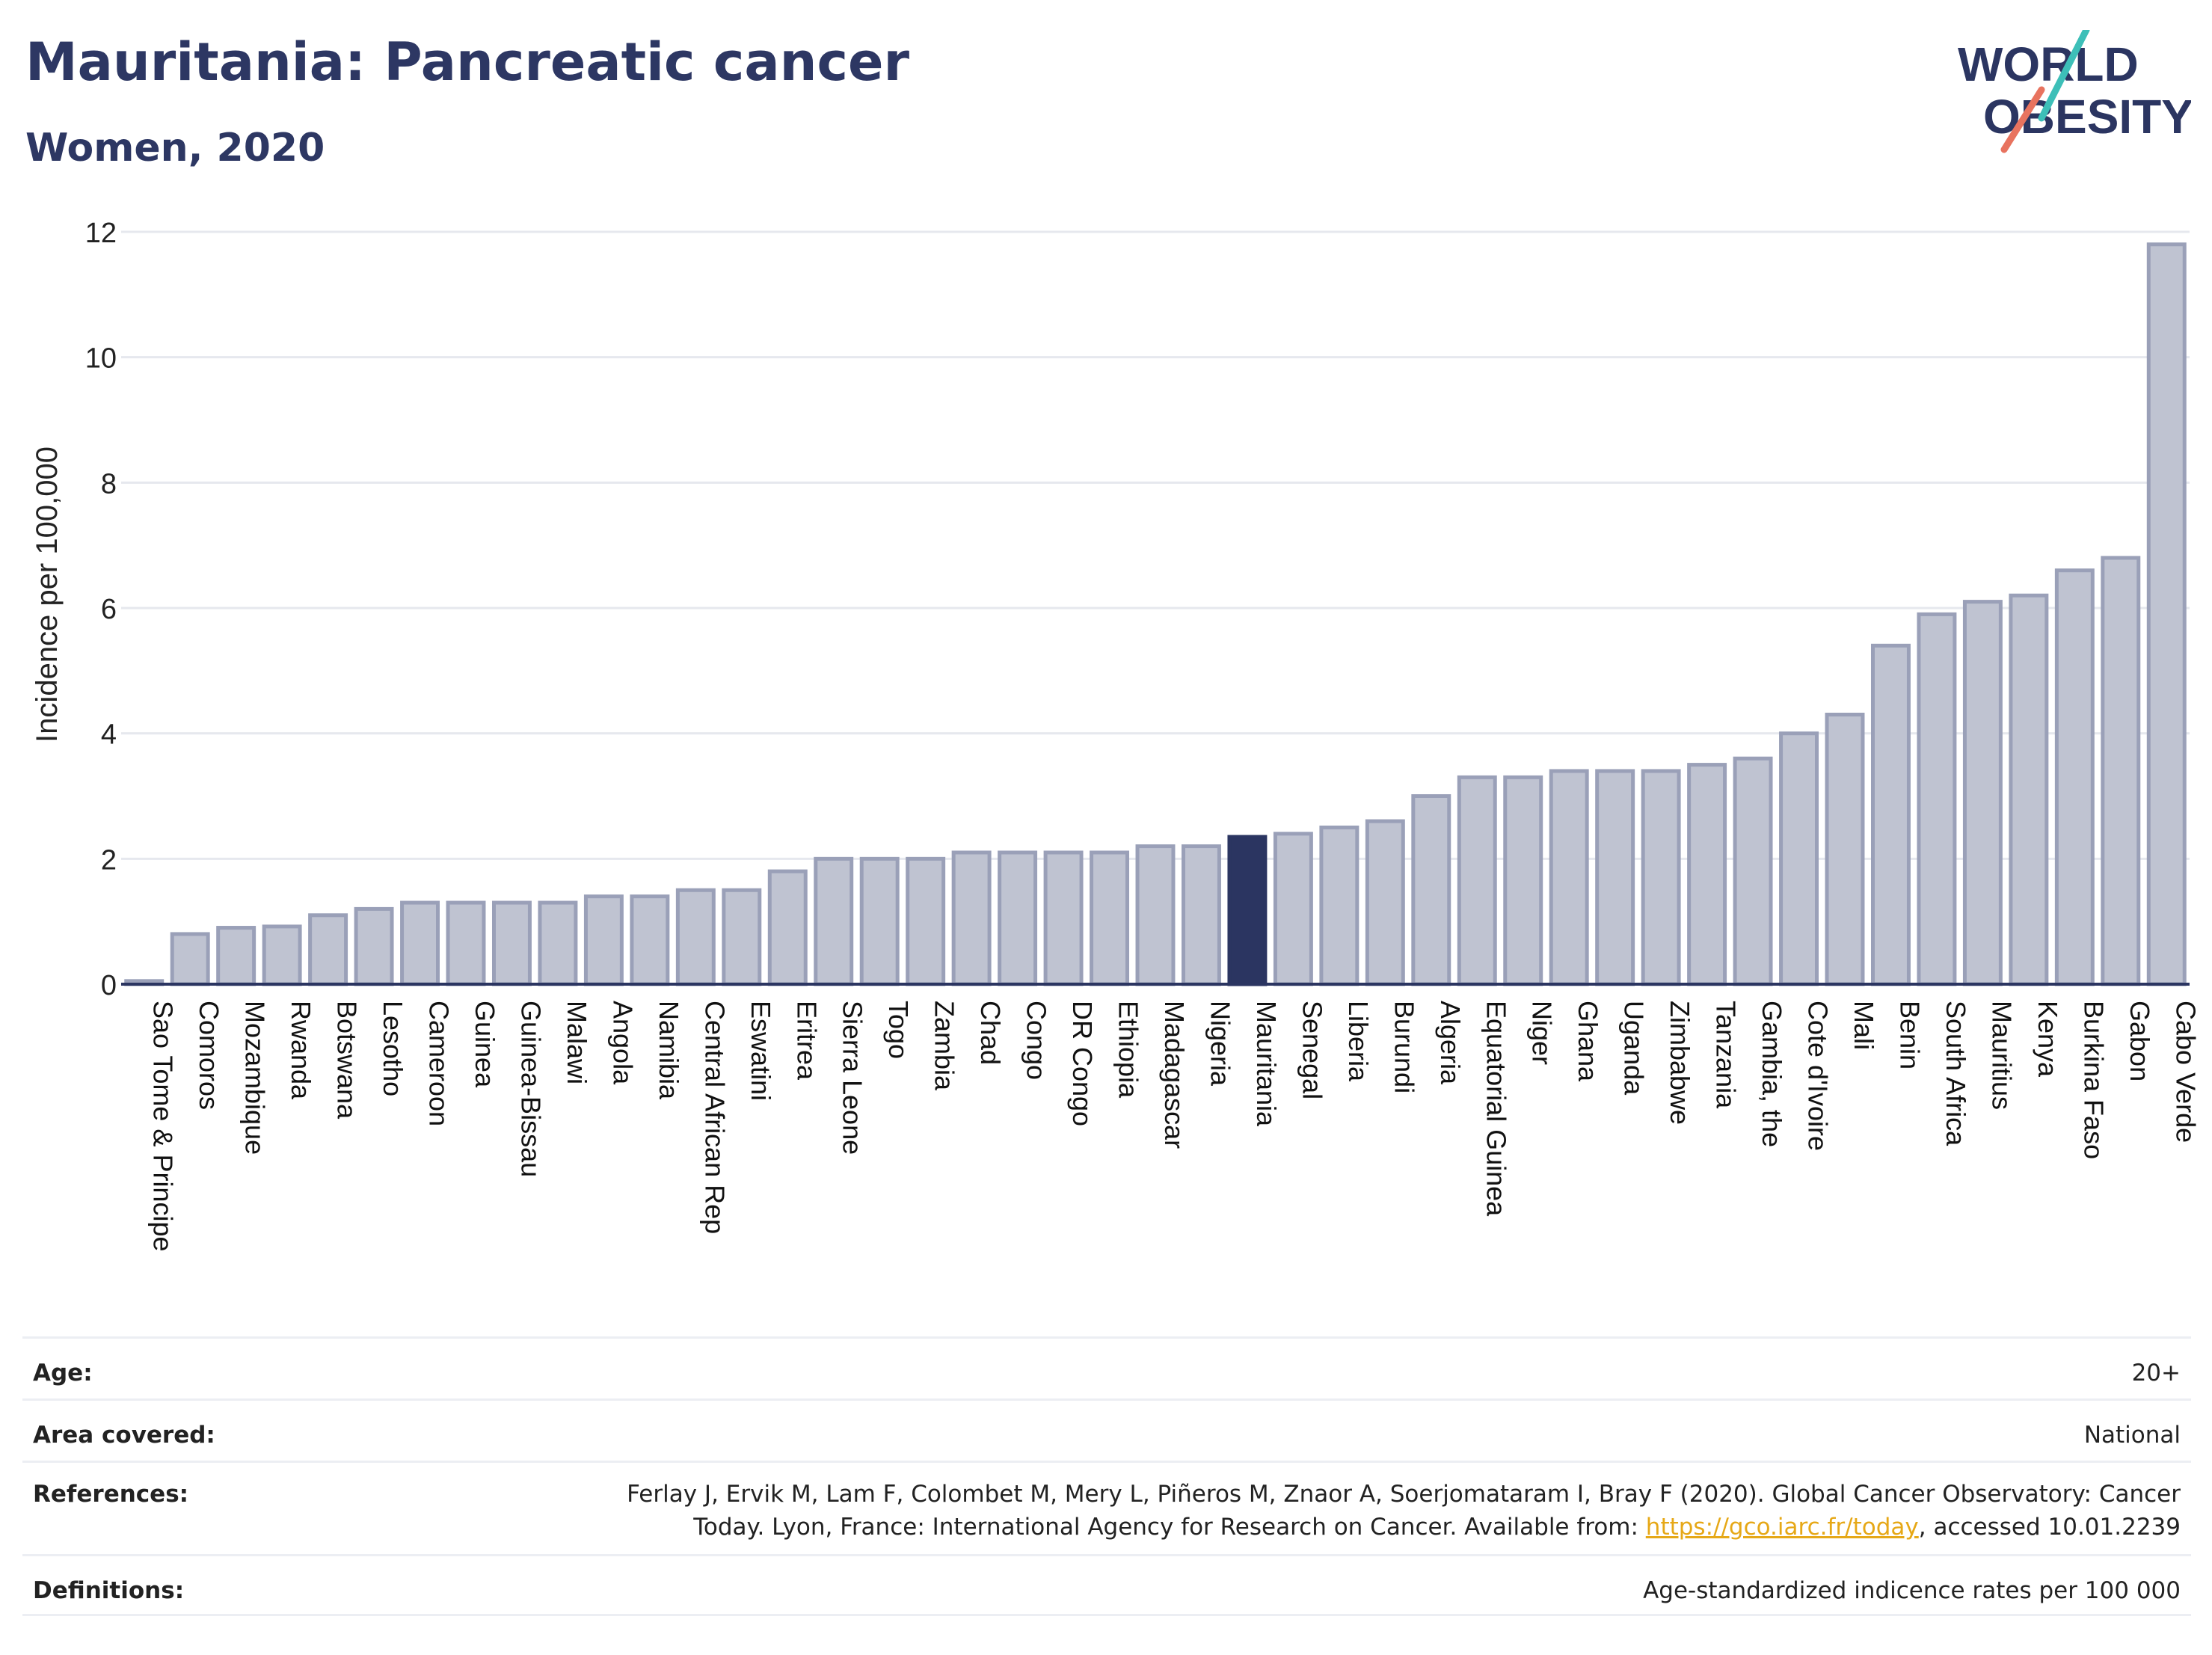 The width and height of the screenshot is (2212, 1655). I want to click on x-tick-label: Niger, so click(1542, 1033).